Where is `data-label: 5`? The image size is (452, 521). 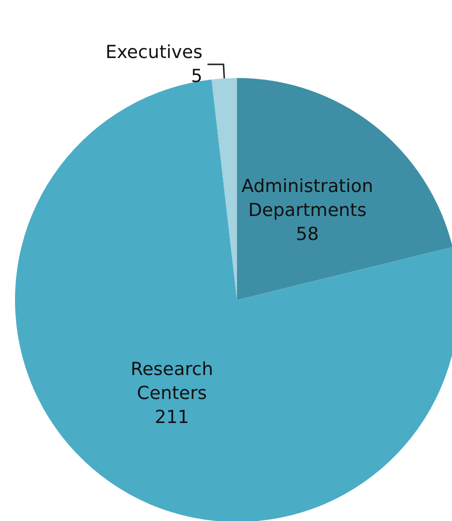 data-label: 5 is located at coordinates (196, 76).